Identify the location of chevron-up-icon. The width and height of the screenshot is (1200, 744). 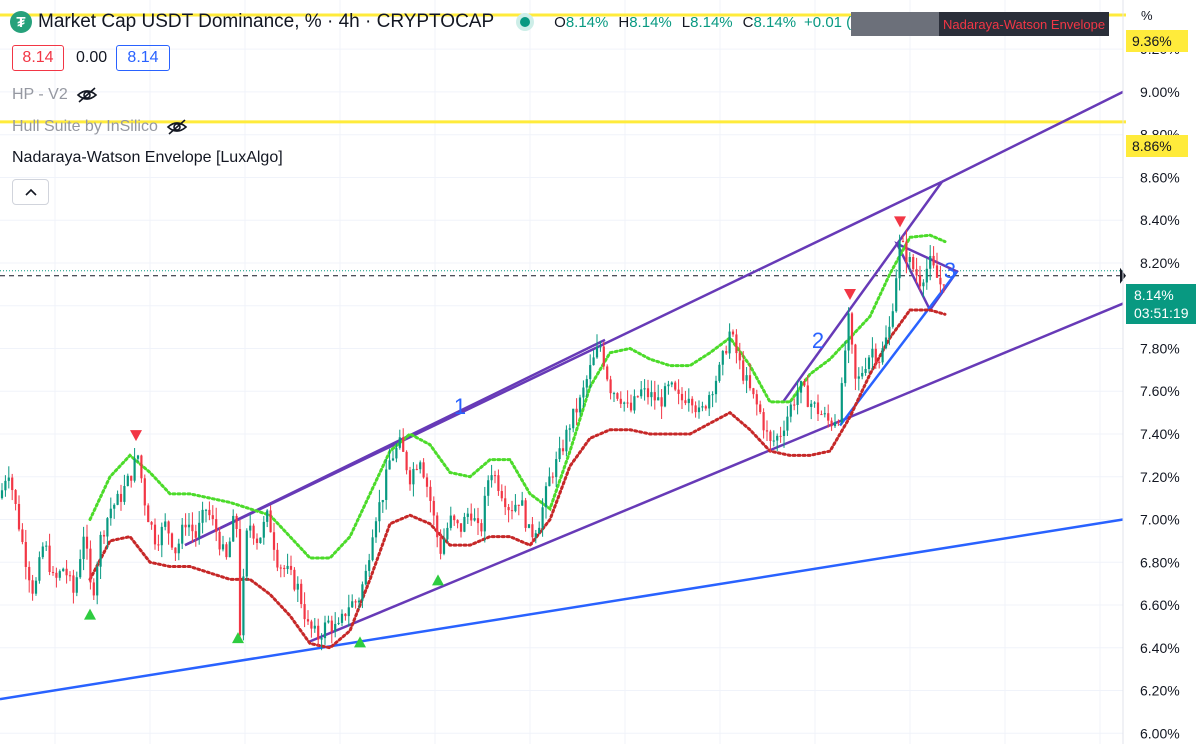
(30, 192).